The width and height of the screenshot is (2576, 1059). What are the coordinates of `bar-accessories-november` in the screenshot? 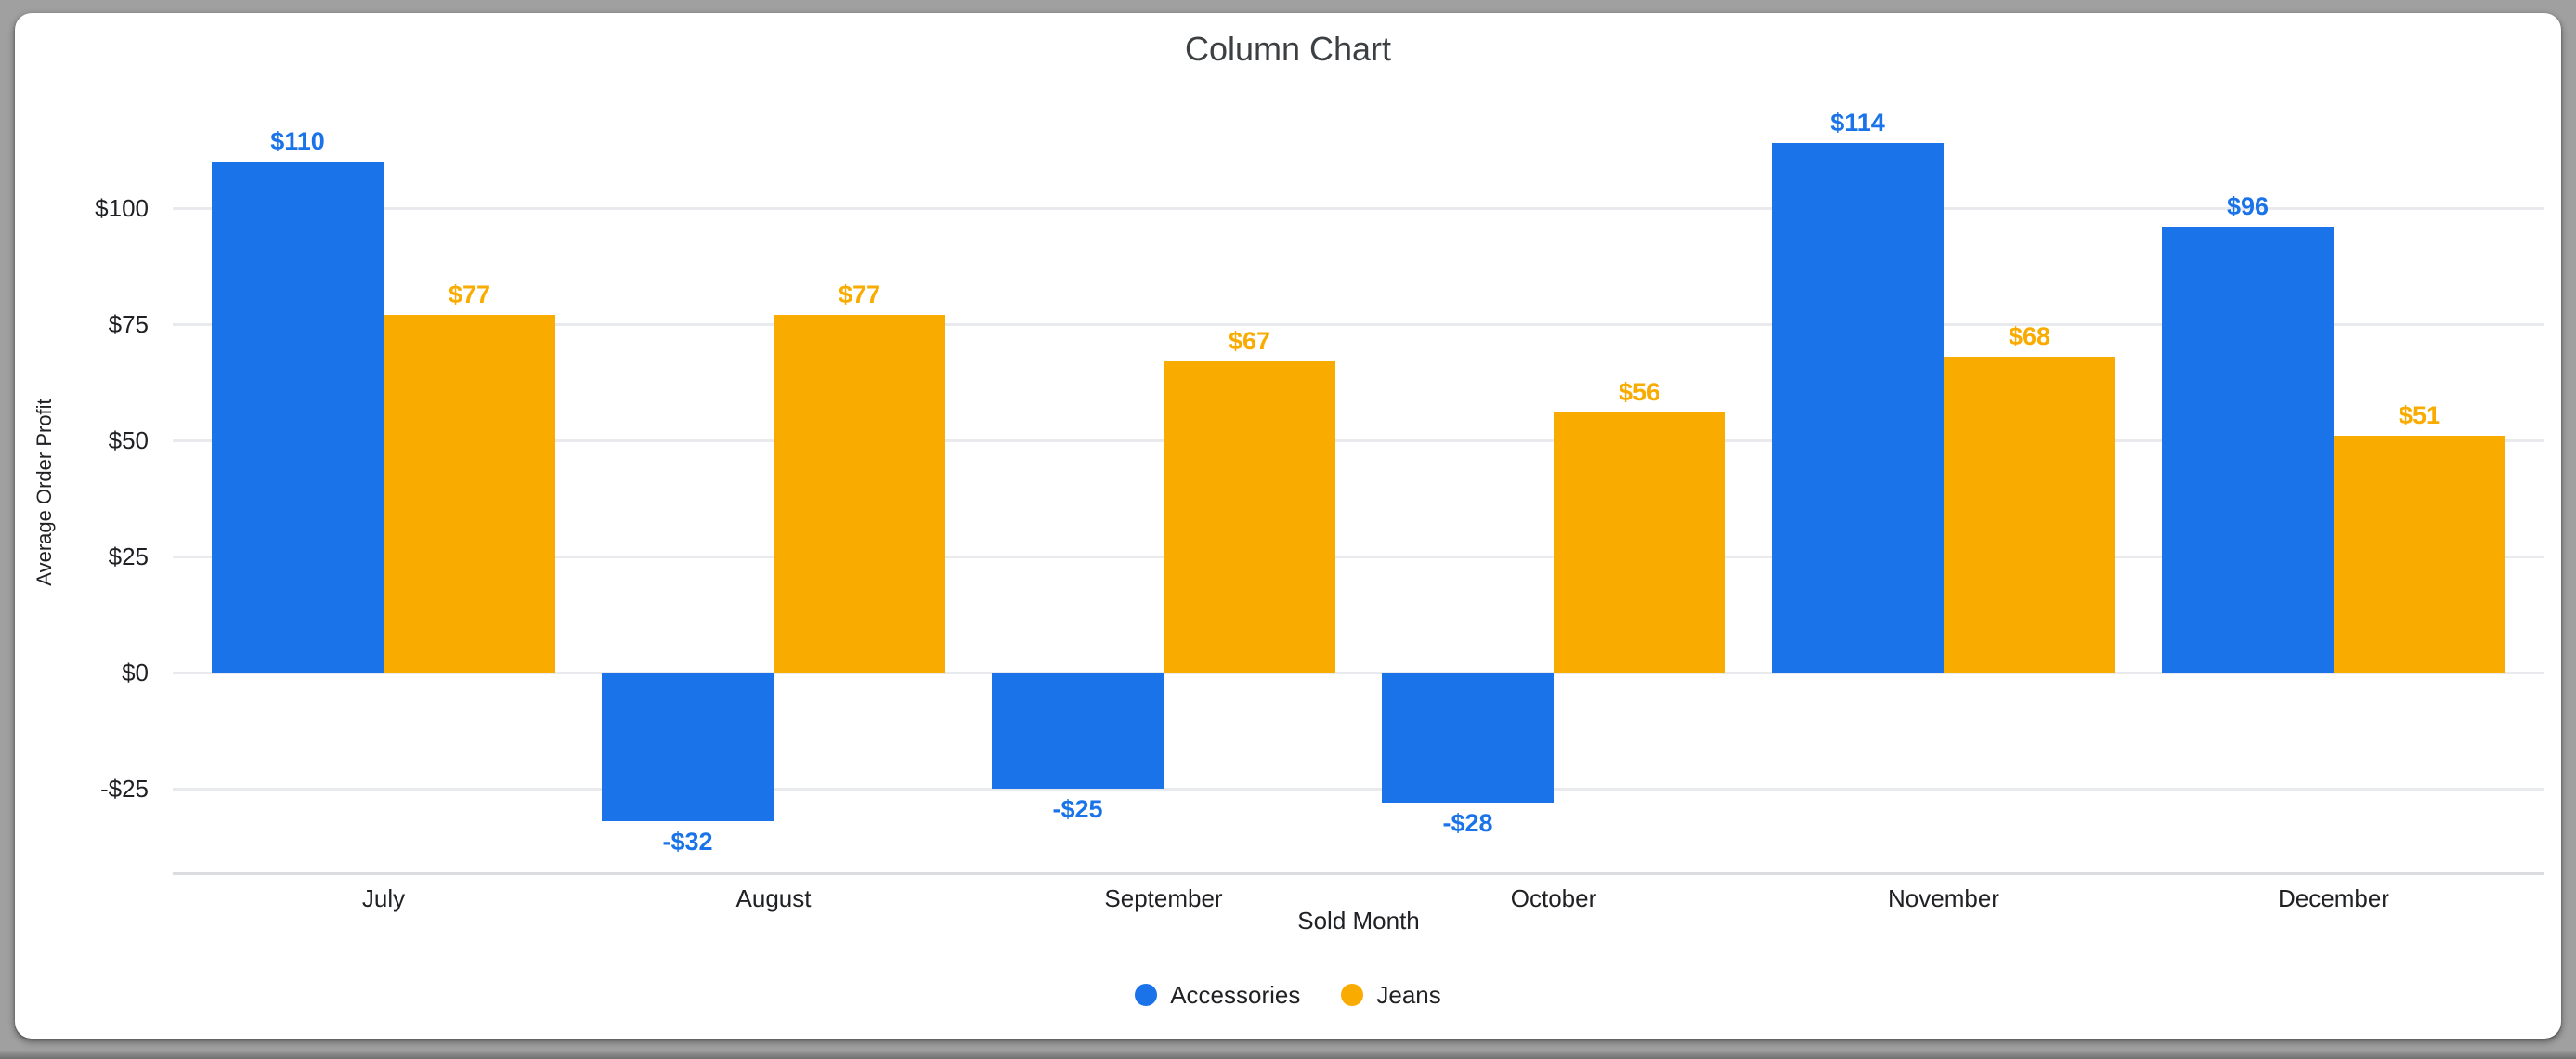 It's located at (1858, 408).